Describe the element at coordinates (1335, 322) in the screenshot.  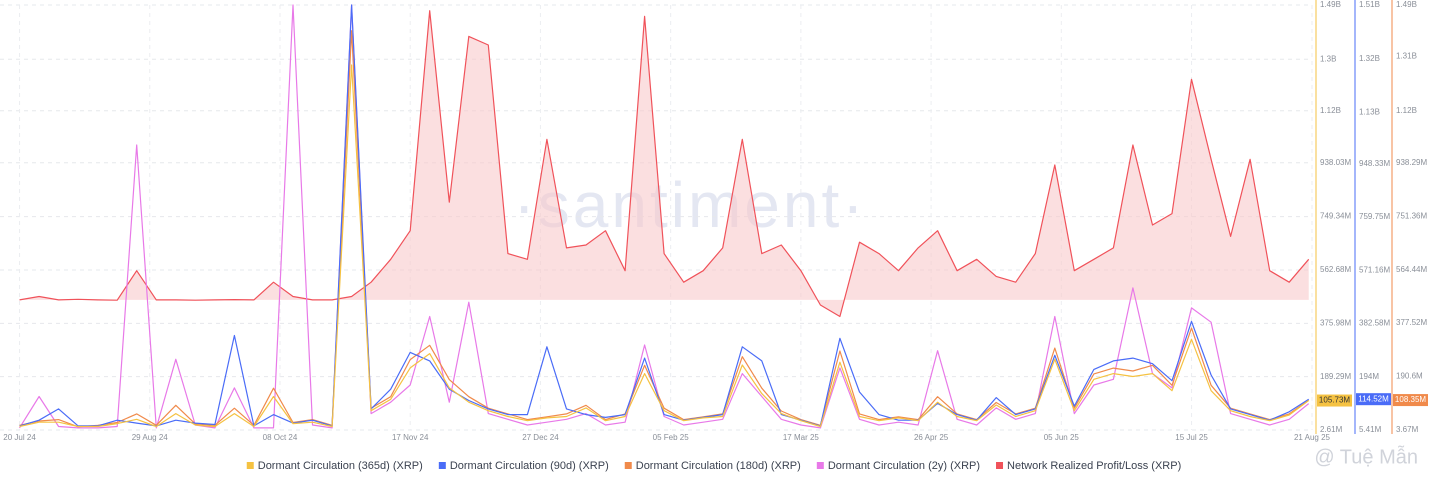
I see `y-tick-label: 375.98M` at that location.